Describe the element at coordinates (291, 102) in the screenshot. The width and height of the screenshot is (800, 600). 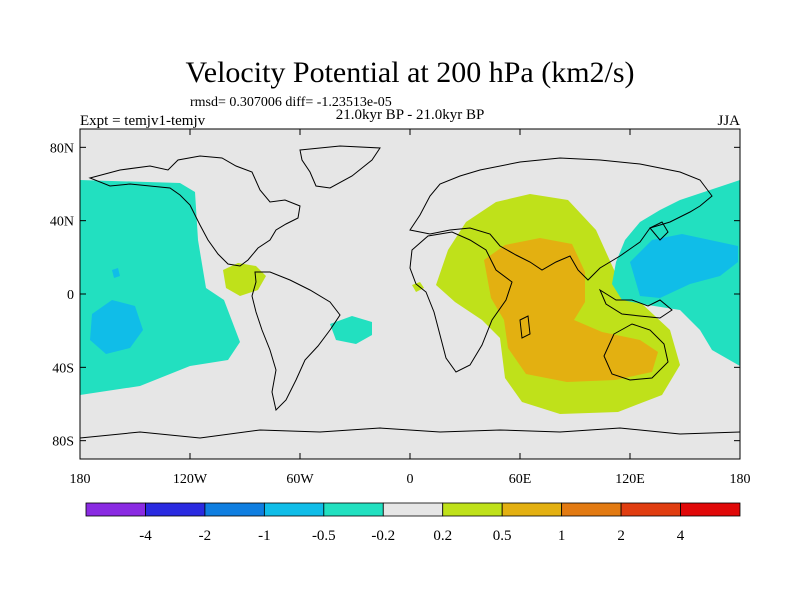
I see `stats-line: rmsd= 0.307006 diff= -1.23513e-05` at that location.